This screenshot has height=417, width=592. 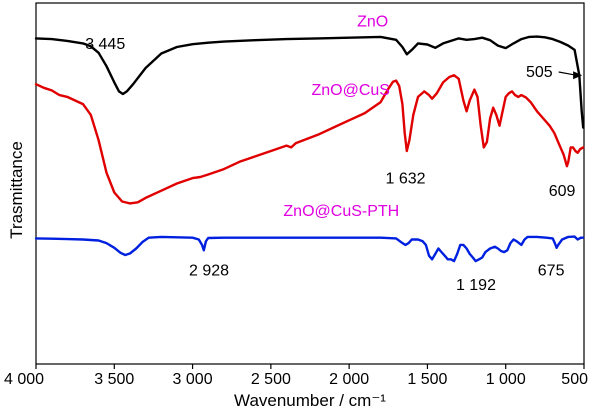 I want to click on annotation-1-632: 1 632, so click(x=405, y=179).